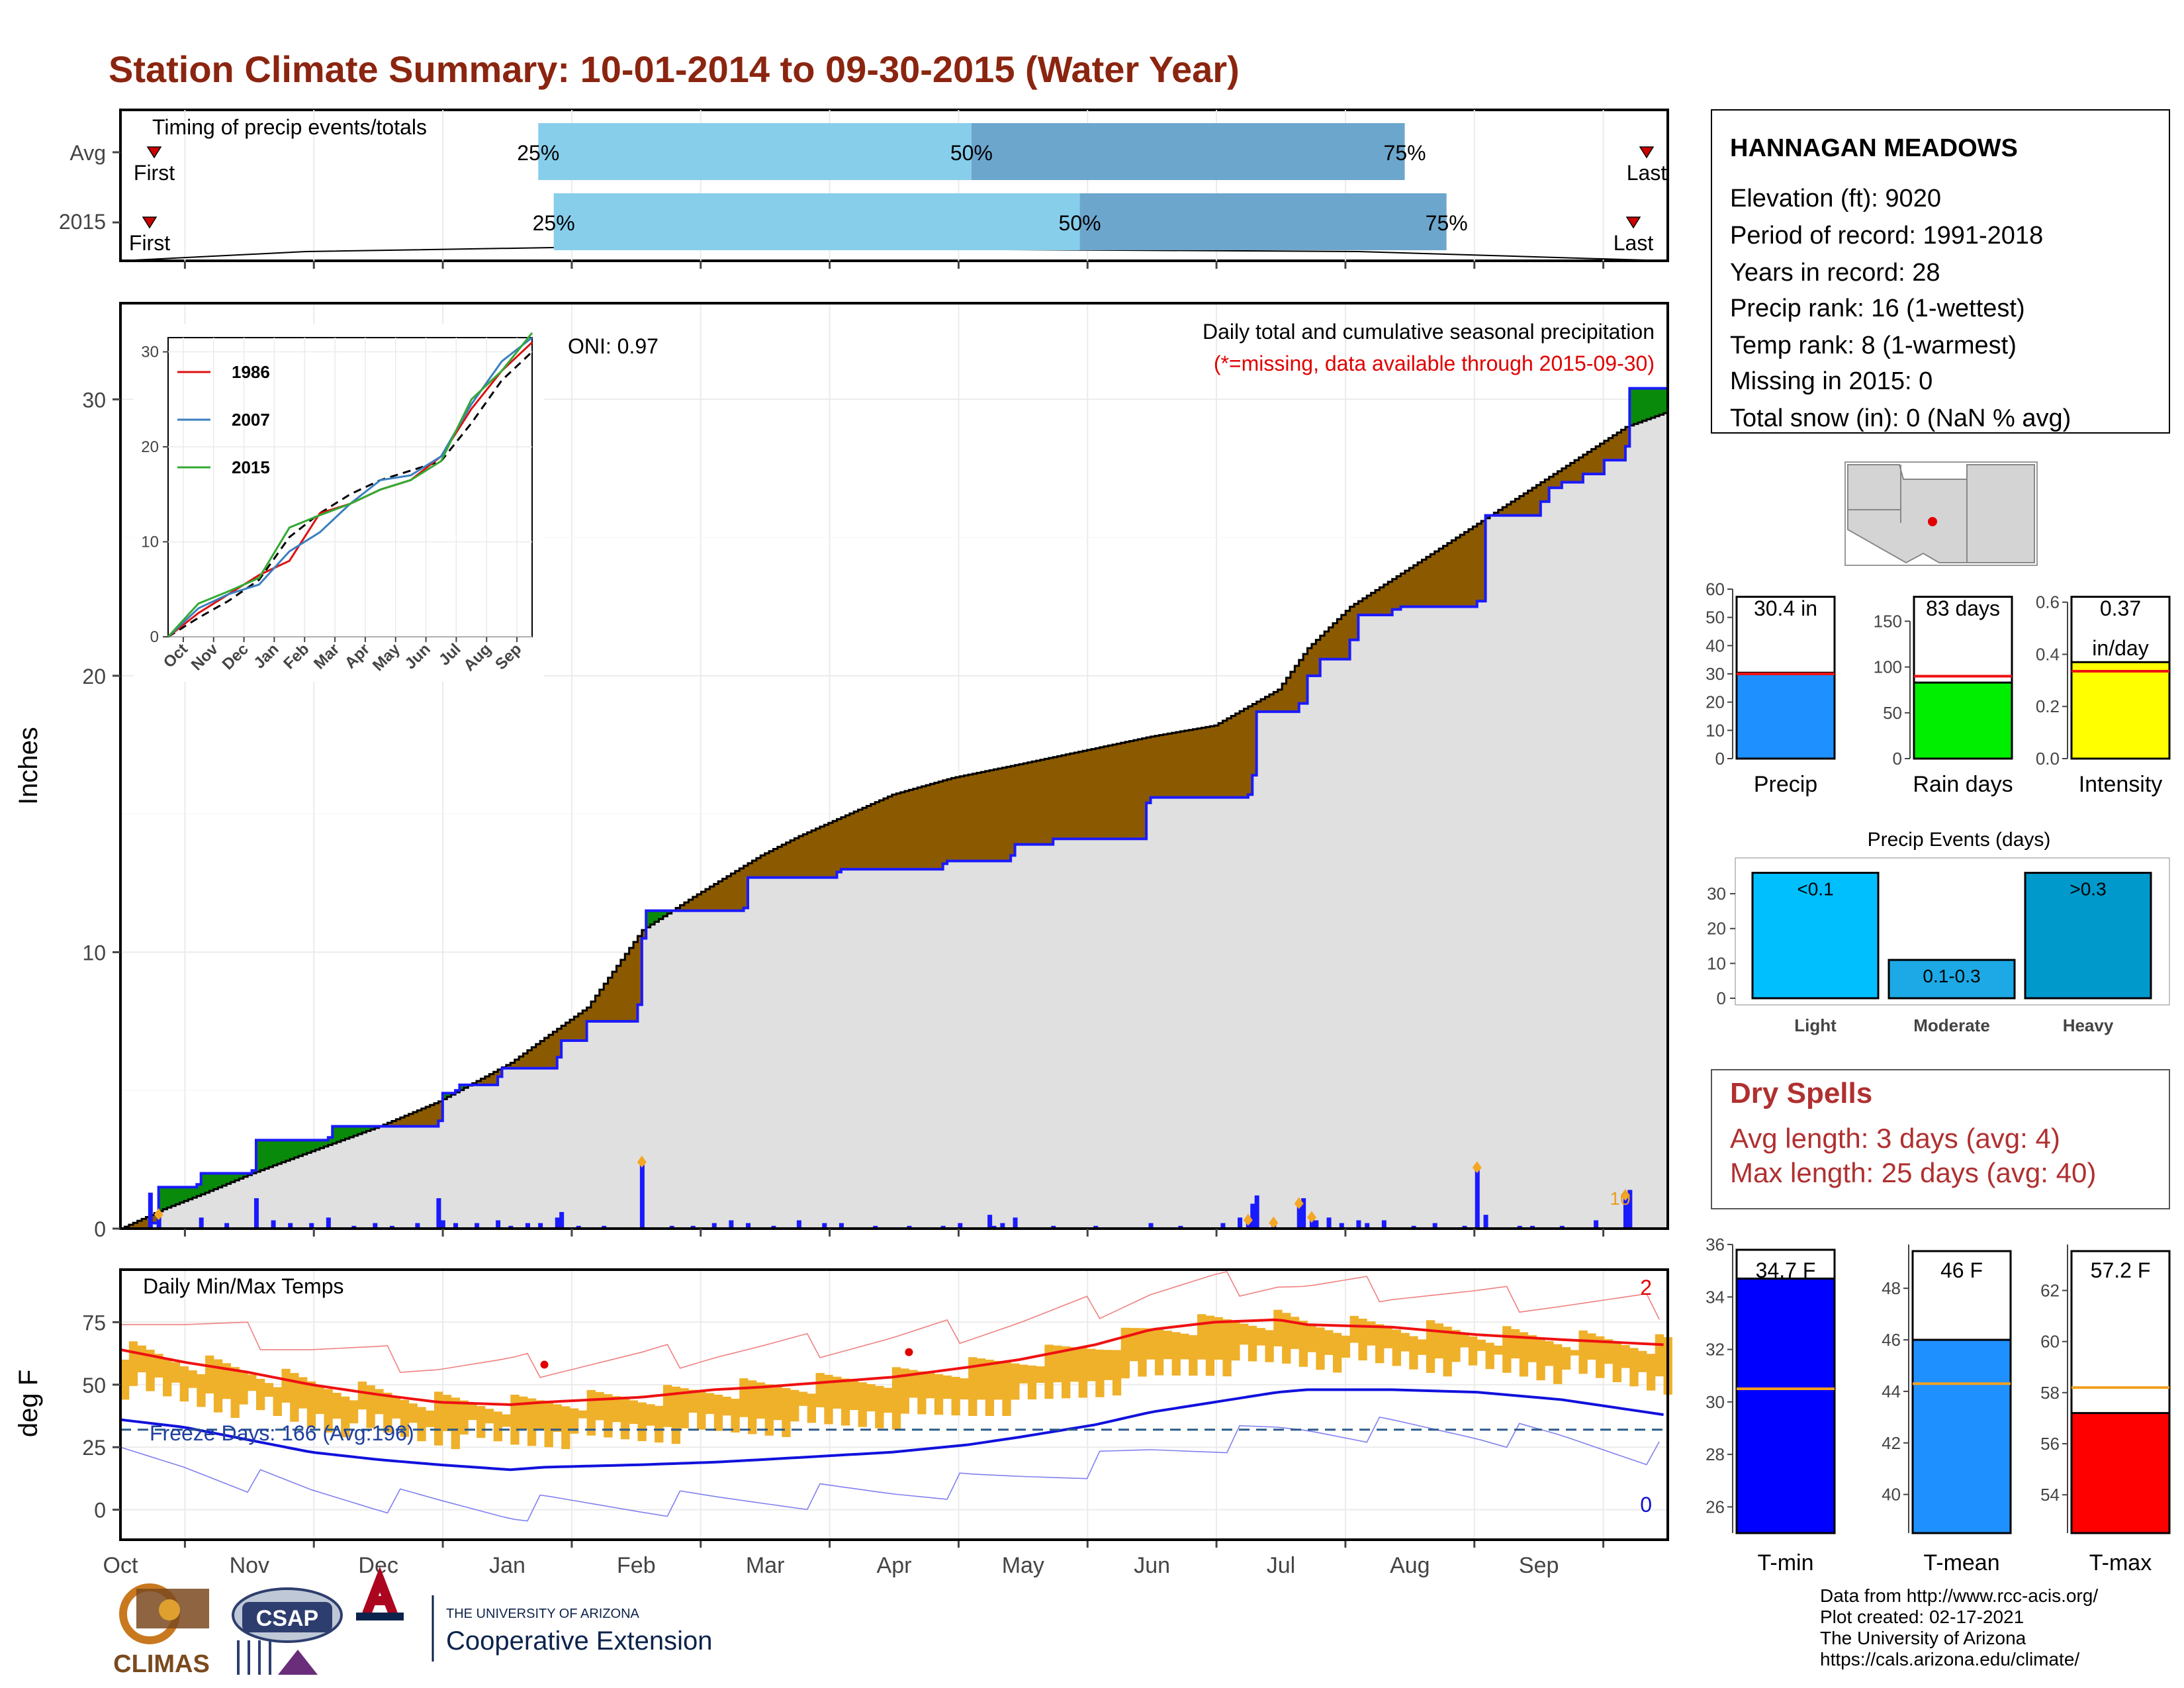 Image resolution: width=2184 pixels, height=1688 pixels. What do you see at coordinates (1962, 1436) in the screenshot?
I see `tempbar-t-mean` at bounding box center [1962, 1436].